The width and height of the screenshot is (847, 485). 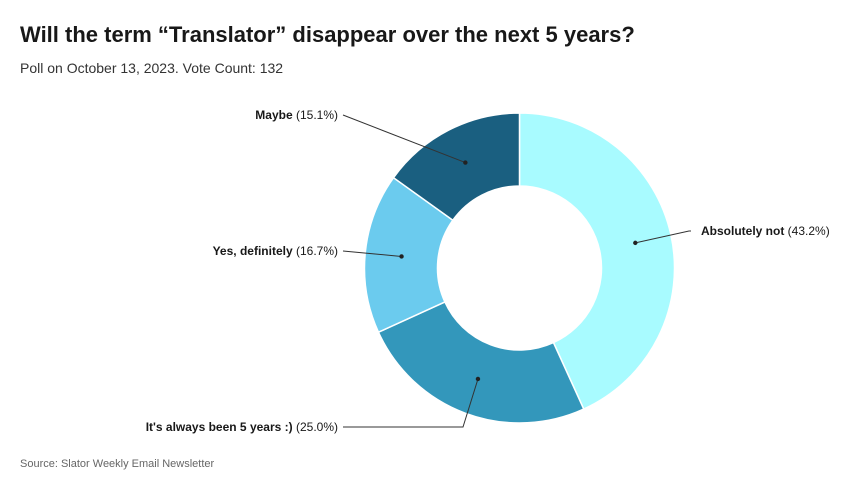 What do you see at coordinates (117, 464) in the screenshot?
I see `source-note: Source: Slator Weekly Email Newsletter` at bounding box center [117, 464].